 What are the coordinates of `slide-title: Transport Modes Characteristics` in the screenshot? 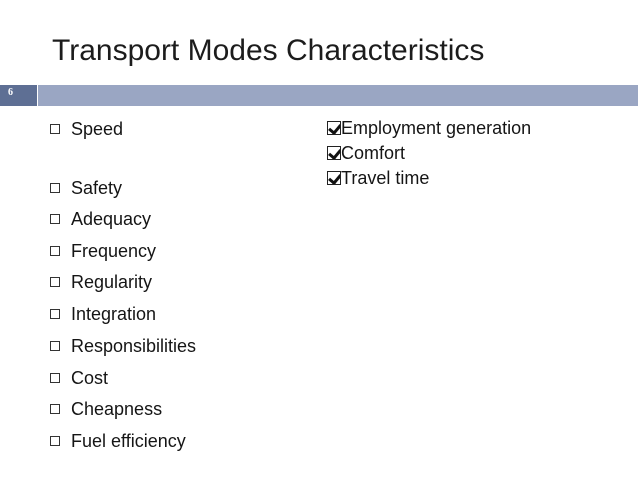 It's located at (268, 50).